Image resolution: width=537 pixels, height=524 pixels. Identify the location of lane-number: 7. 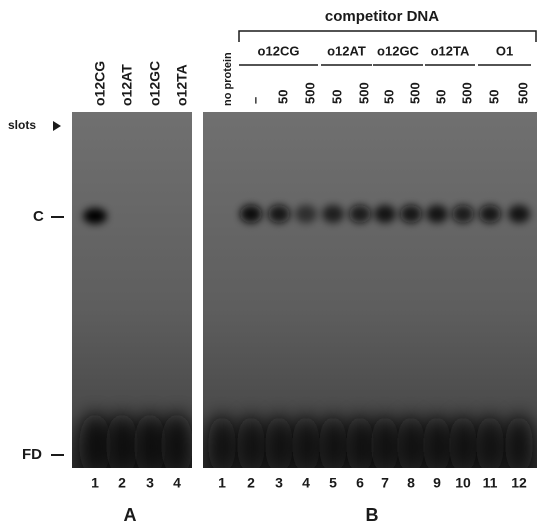
(385, 483).